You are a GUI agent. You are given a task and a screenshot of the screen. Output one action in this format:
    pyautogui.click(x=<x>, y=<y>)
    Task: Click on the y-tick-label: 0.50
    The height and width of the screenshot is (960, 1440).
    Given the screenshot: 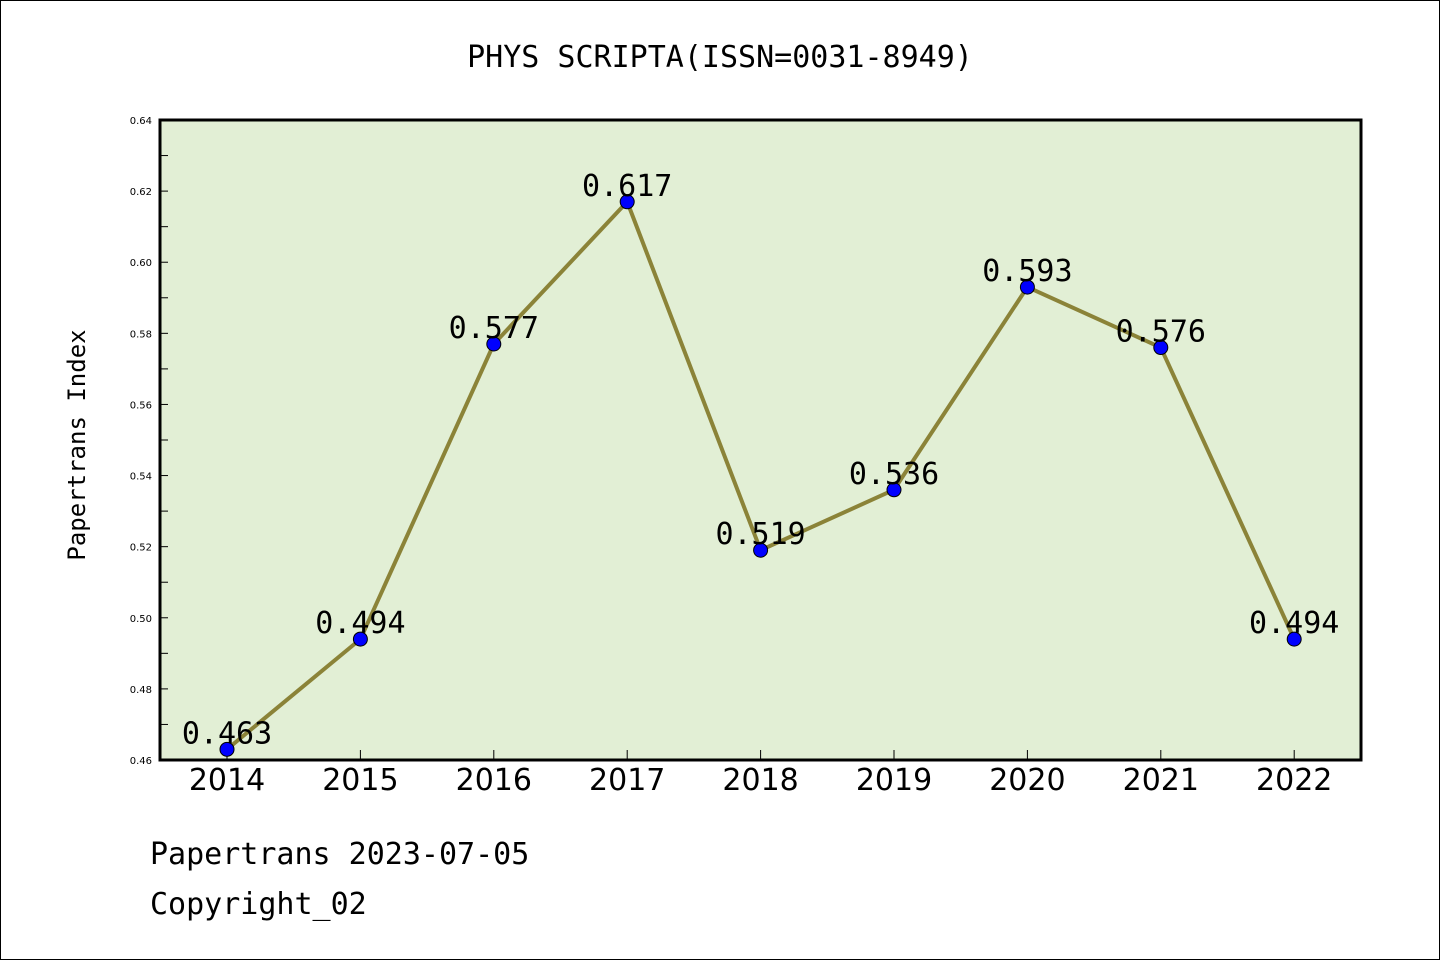 What is the action you would take?
    pyautogui.click(x=141, y=619)
    